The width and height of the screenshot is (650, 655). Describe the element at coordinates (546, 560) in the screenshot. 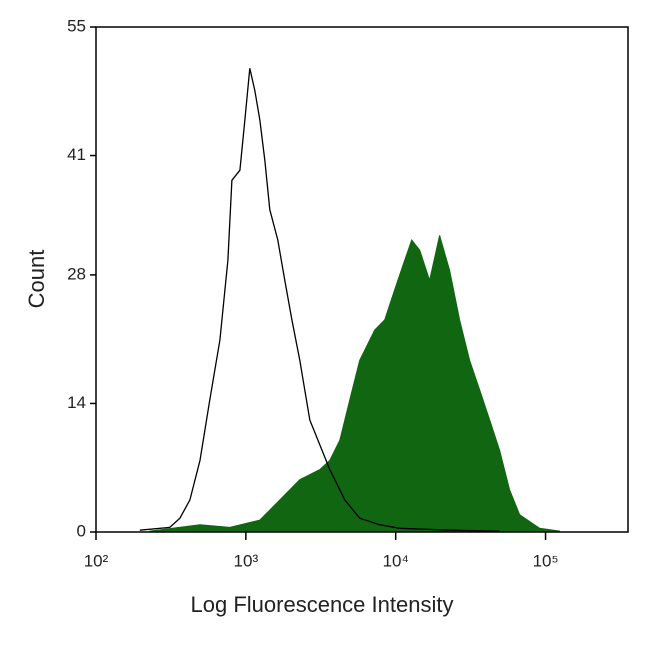

I see `x-tick-label: 10⁵` at that location.